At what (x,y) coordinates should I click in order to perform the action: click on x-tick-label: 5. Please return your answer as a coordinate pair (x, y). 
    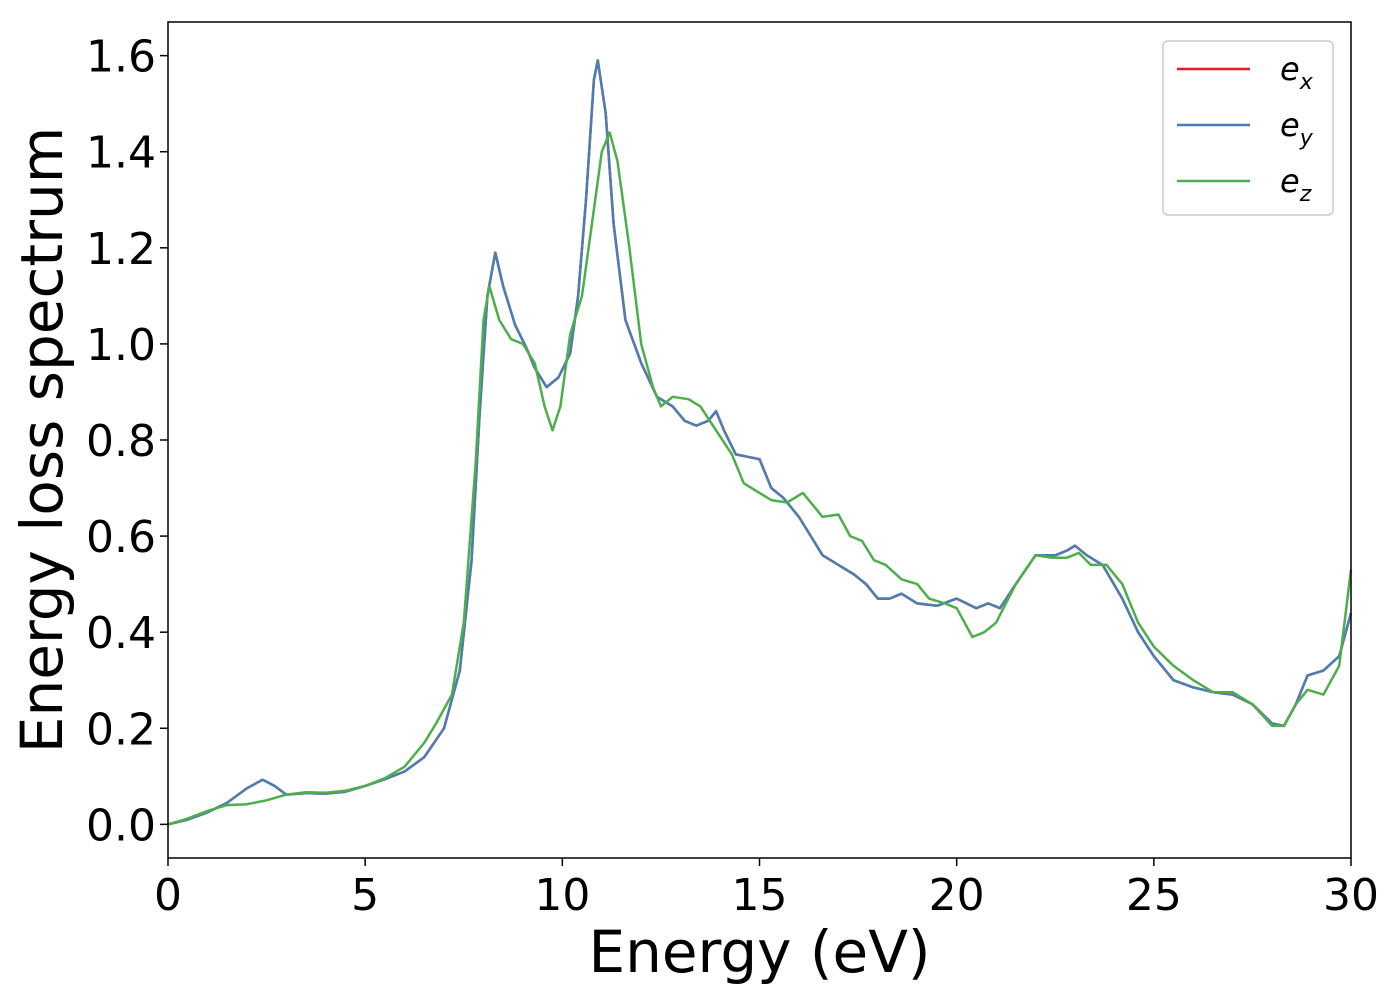
    Looking at the image, I should click on (365, 895).